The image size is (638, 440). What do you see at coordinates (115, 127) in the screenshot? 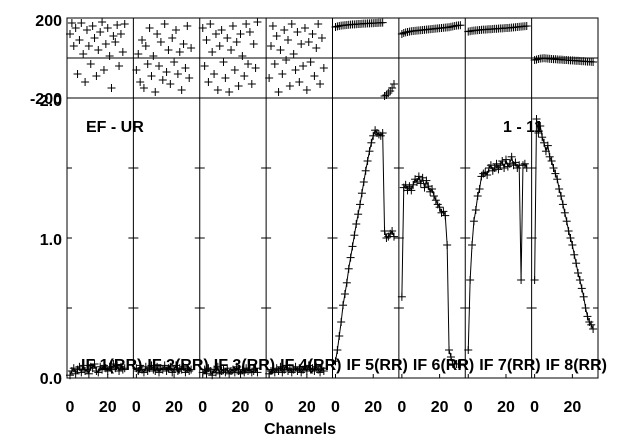
I see `annotation-baseline: EF - UR` at bounding box center [115, 127].